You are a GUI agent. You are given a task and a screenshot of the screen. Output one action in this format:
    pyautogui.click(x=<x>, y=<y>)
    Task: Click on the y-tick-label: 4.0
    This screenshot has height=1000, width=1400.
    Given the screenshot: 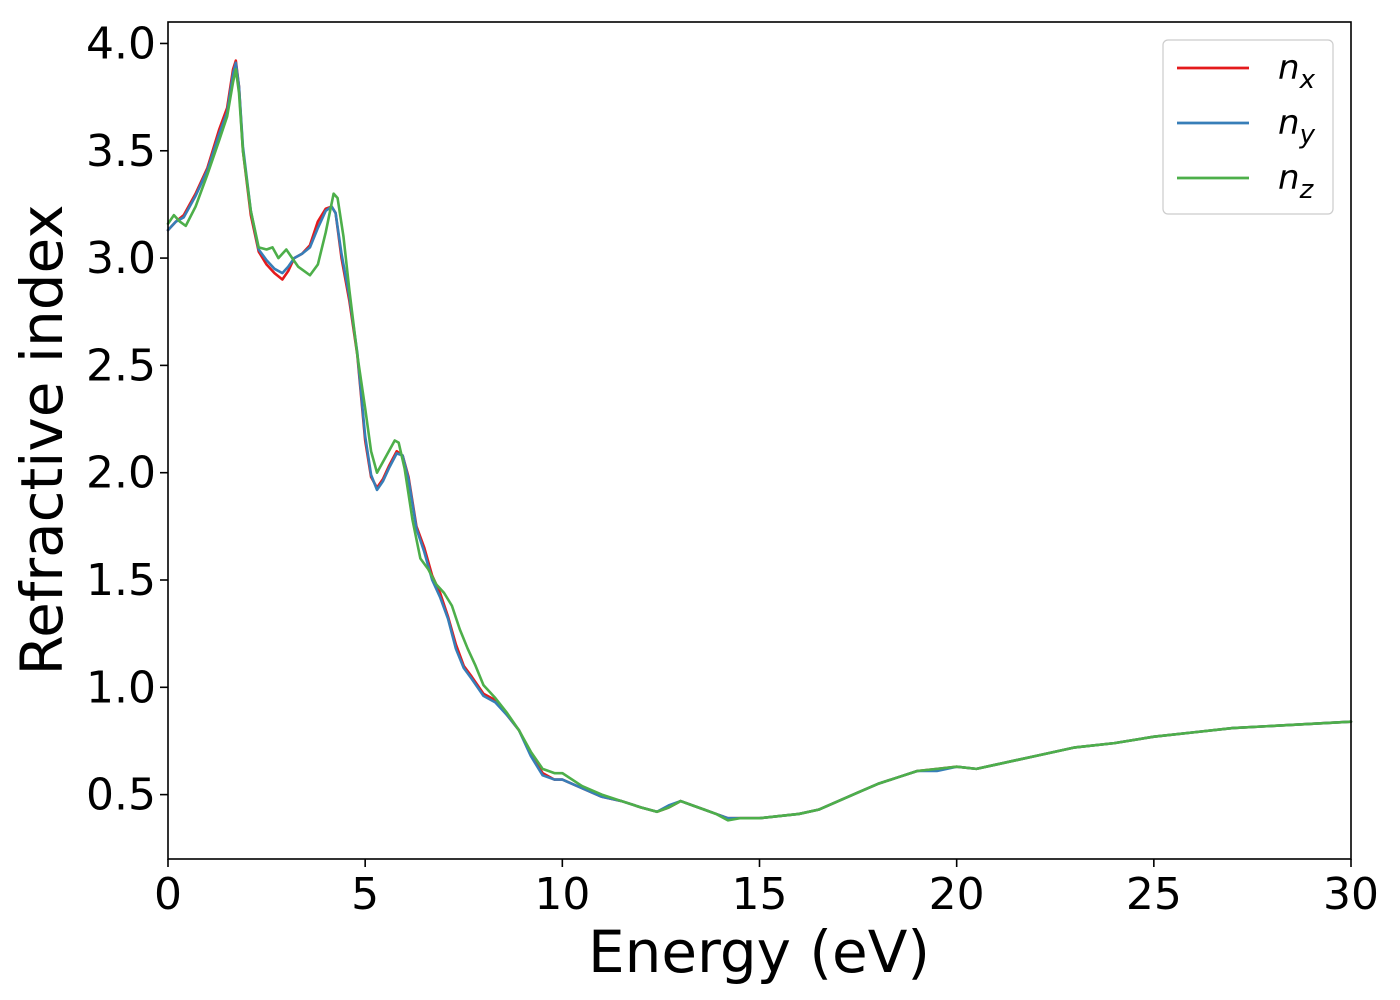 What is the action you would take?
    pyautogui.click(x=121, y=43)
    